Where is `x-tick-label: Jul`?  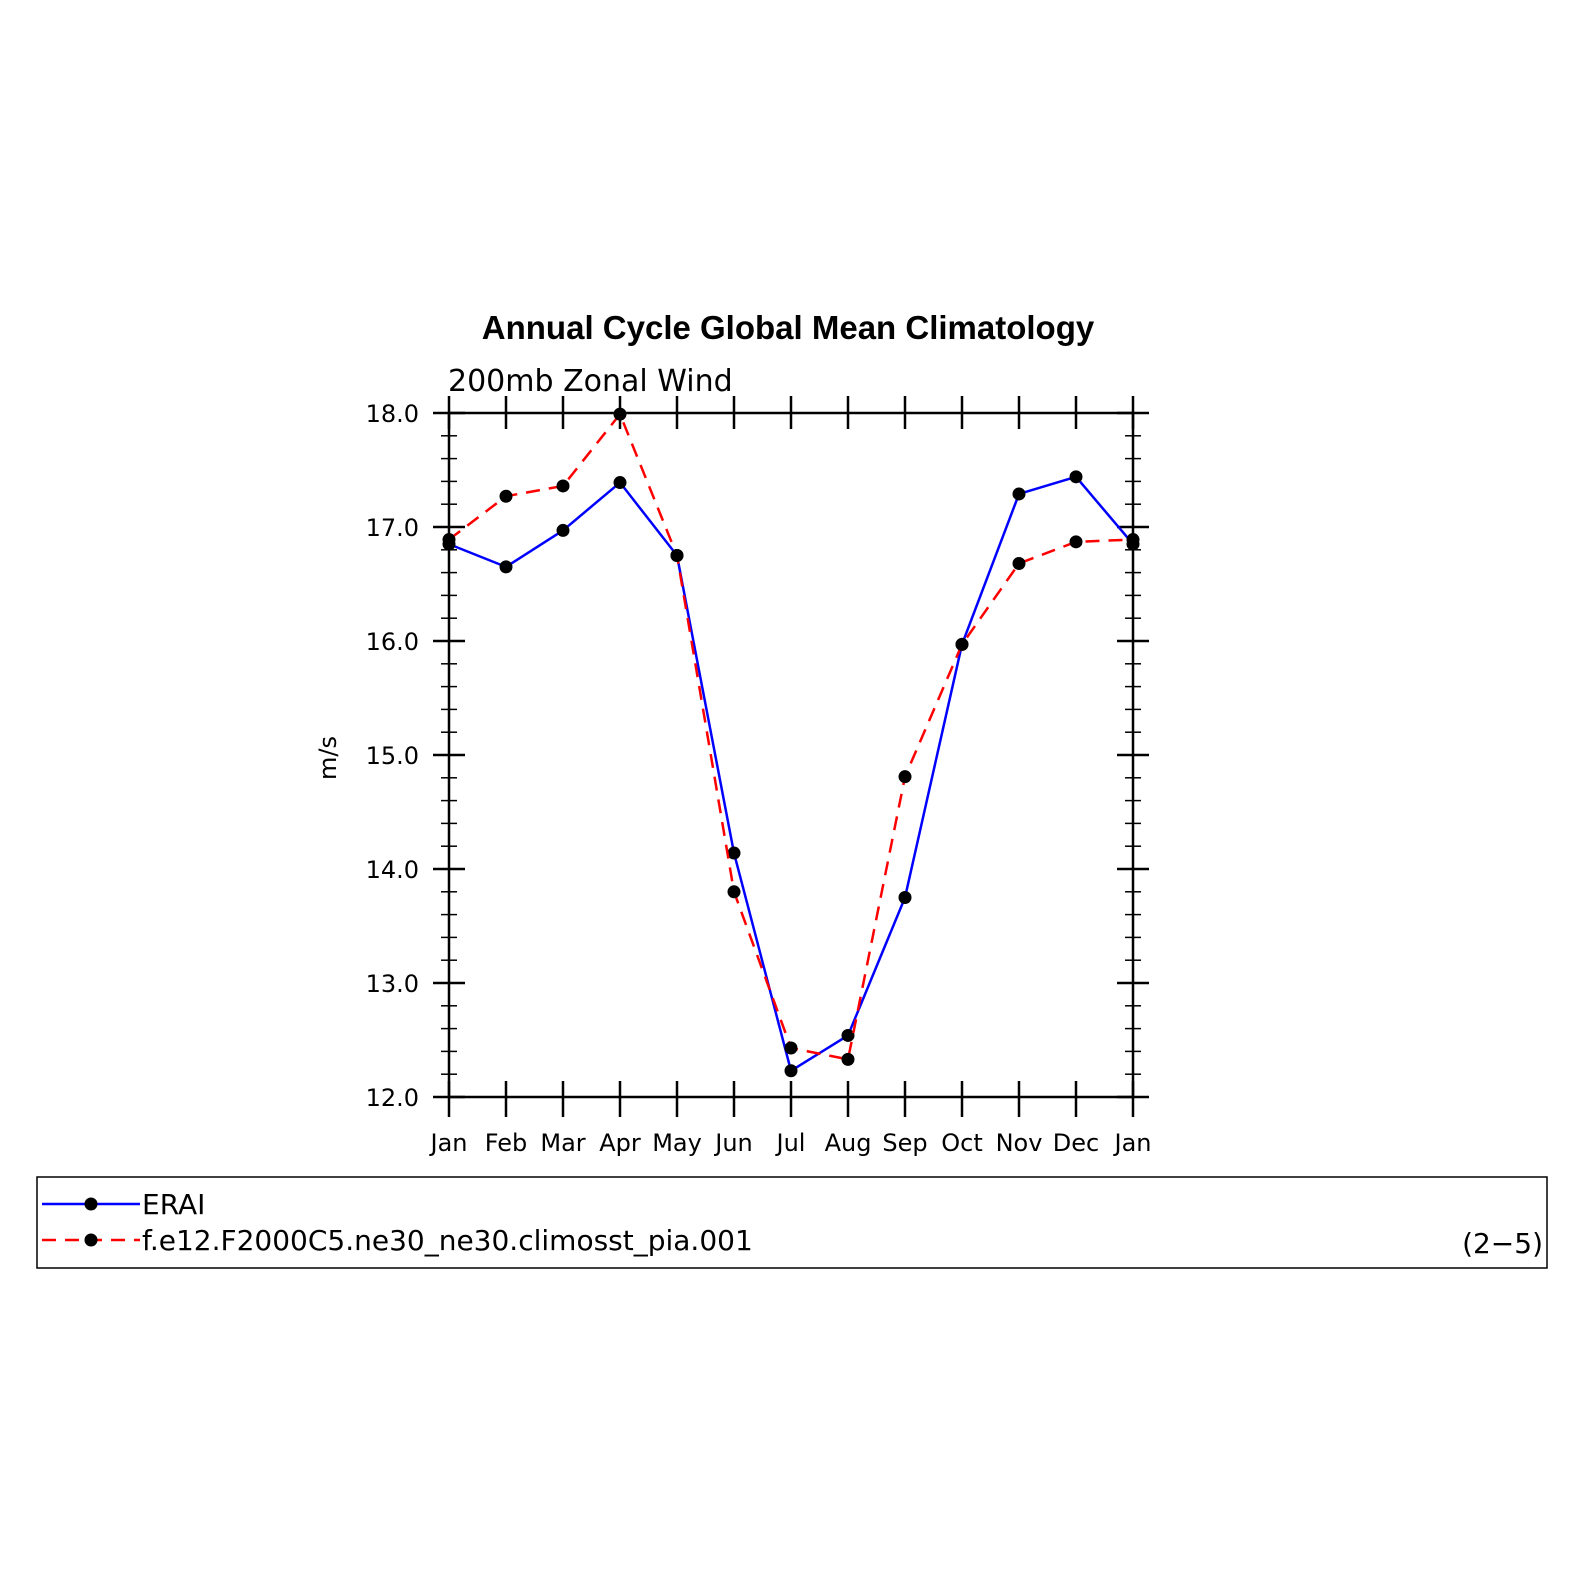 x-tick-label: Jul is located at coordinates (790, 1143).